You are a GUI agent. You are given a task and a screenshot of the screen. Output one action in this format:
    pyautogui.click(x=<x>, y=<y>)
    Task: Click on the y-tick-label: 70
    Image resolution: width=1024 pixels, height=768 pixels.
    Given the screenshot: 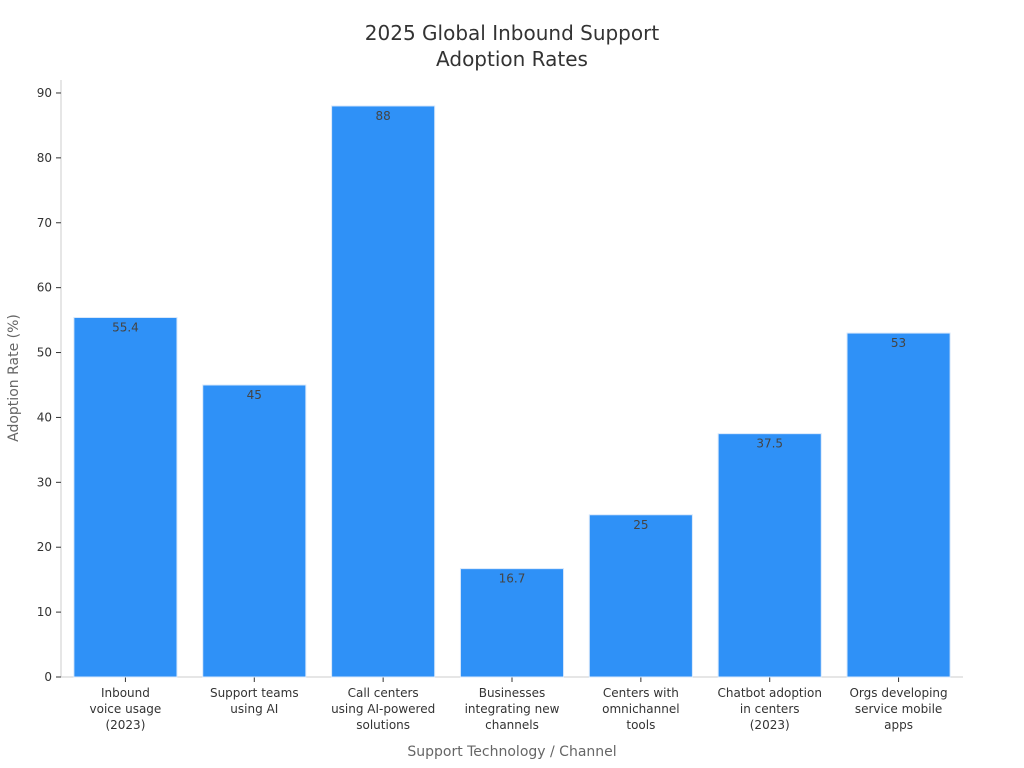 What is the action you would take?
    pyautogui.click(x=44, y=223)
    